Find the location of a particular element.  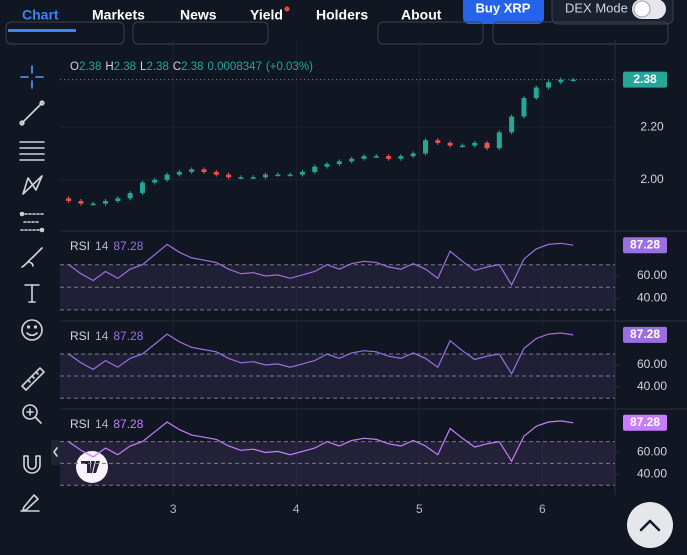

nav-item: Holders is located at coordinates (342, 15).